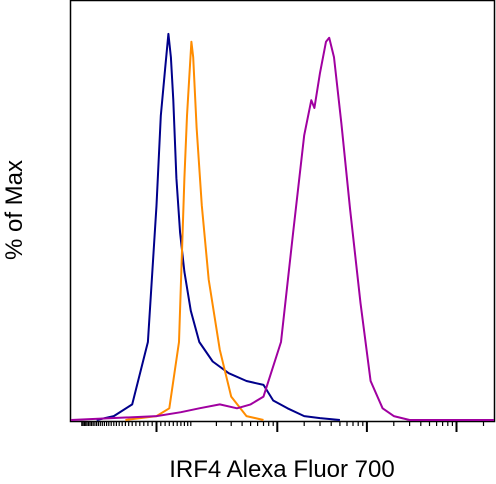 The width and height of the screenshot is (496, 484). I want to click on x-axis-ticks, so click(283, 426).